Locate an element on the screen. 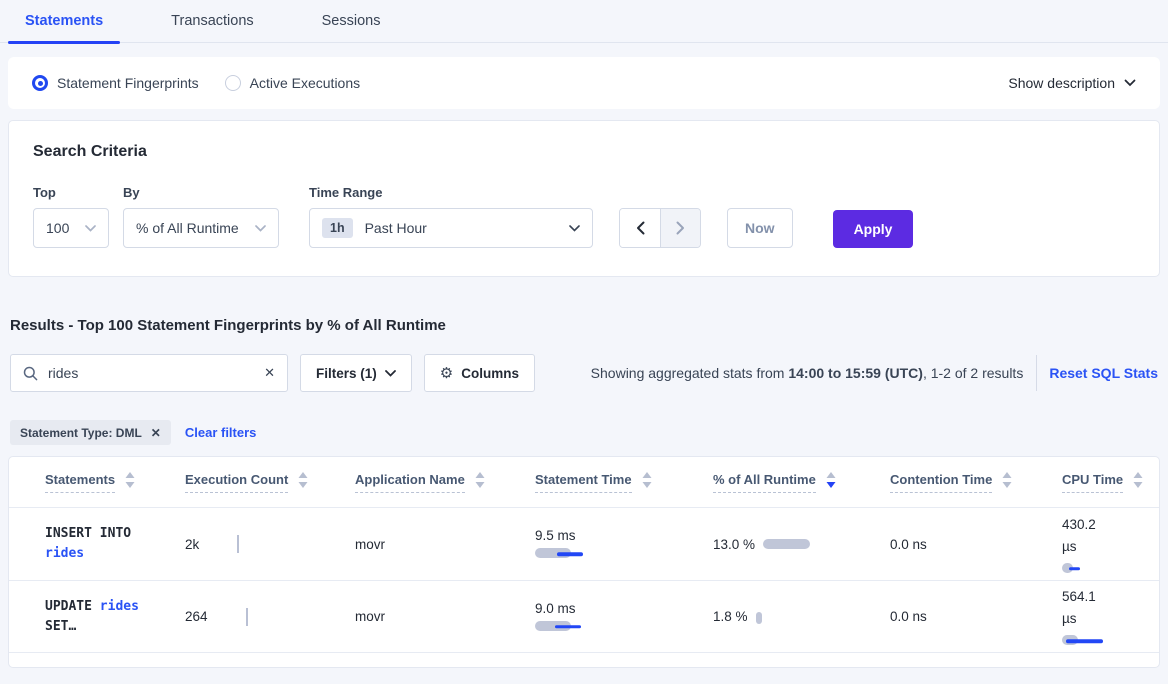 The width and height of the screenshot is (1168, 684). column-header-statement-time: Statement Time is located at coordinates (624, 482).